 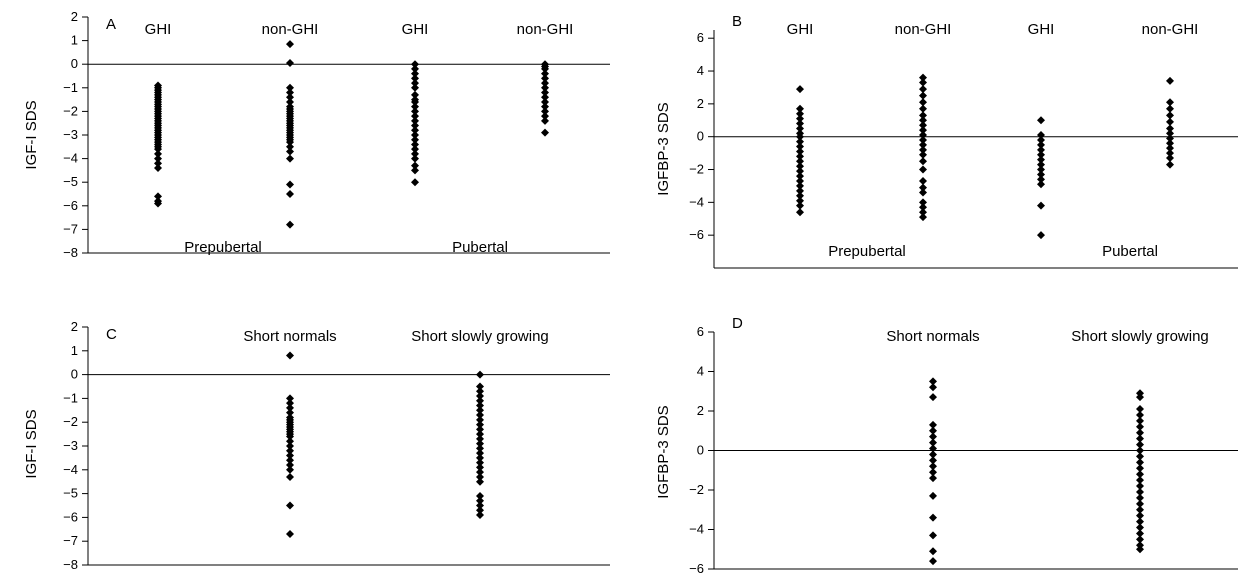 What do you see at coordinates (923, 29) in the screenshot?
I see `group-label: non-GHI` at bounding box center [923, 29].